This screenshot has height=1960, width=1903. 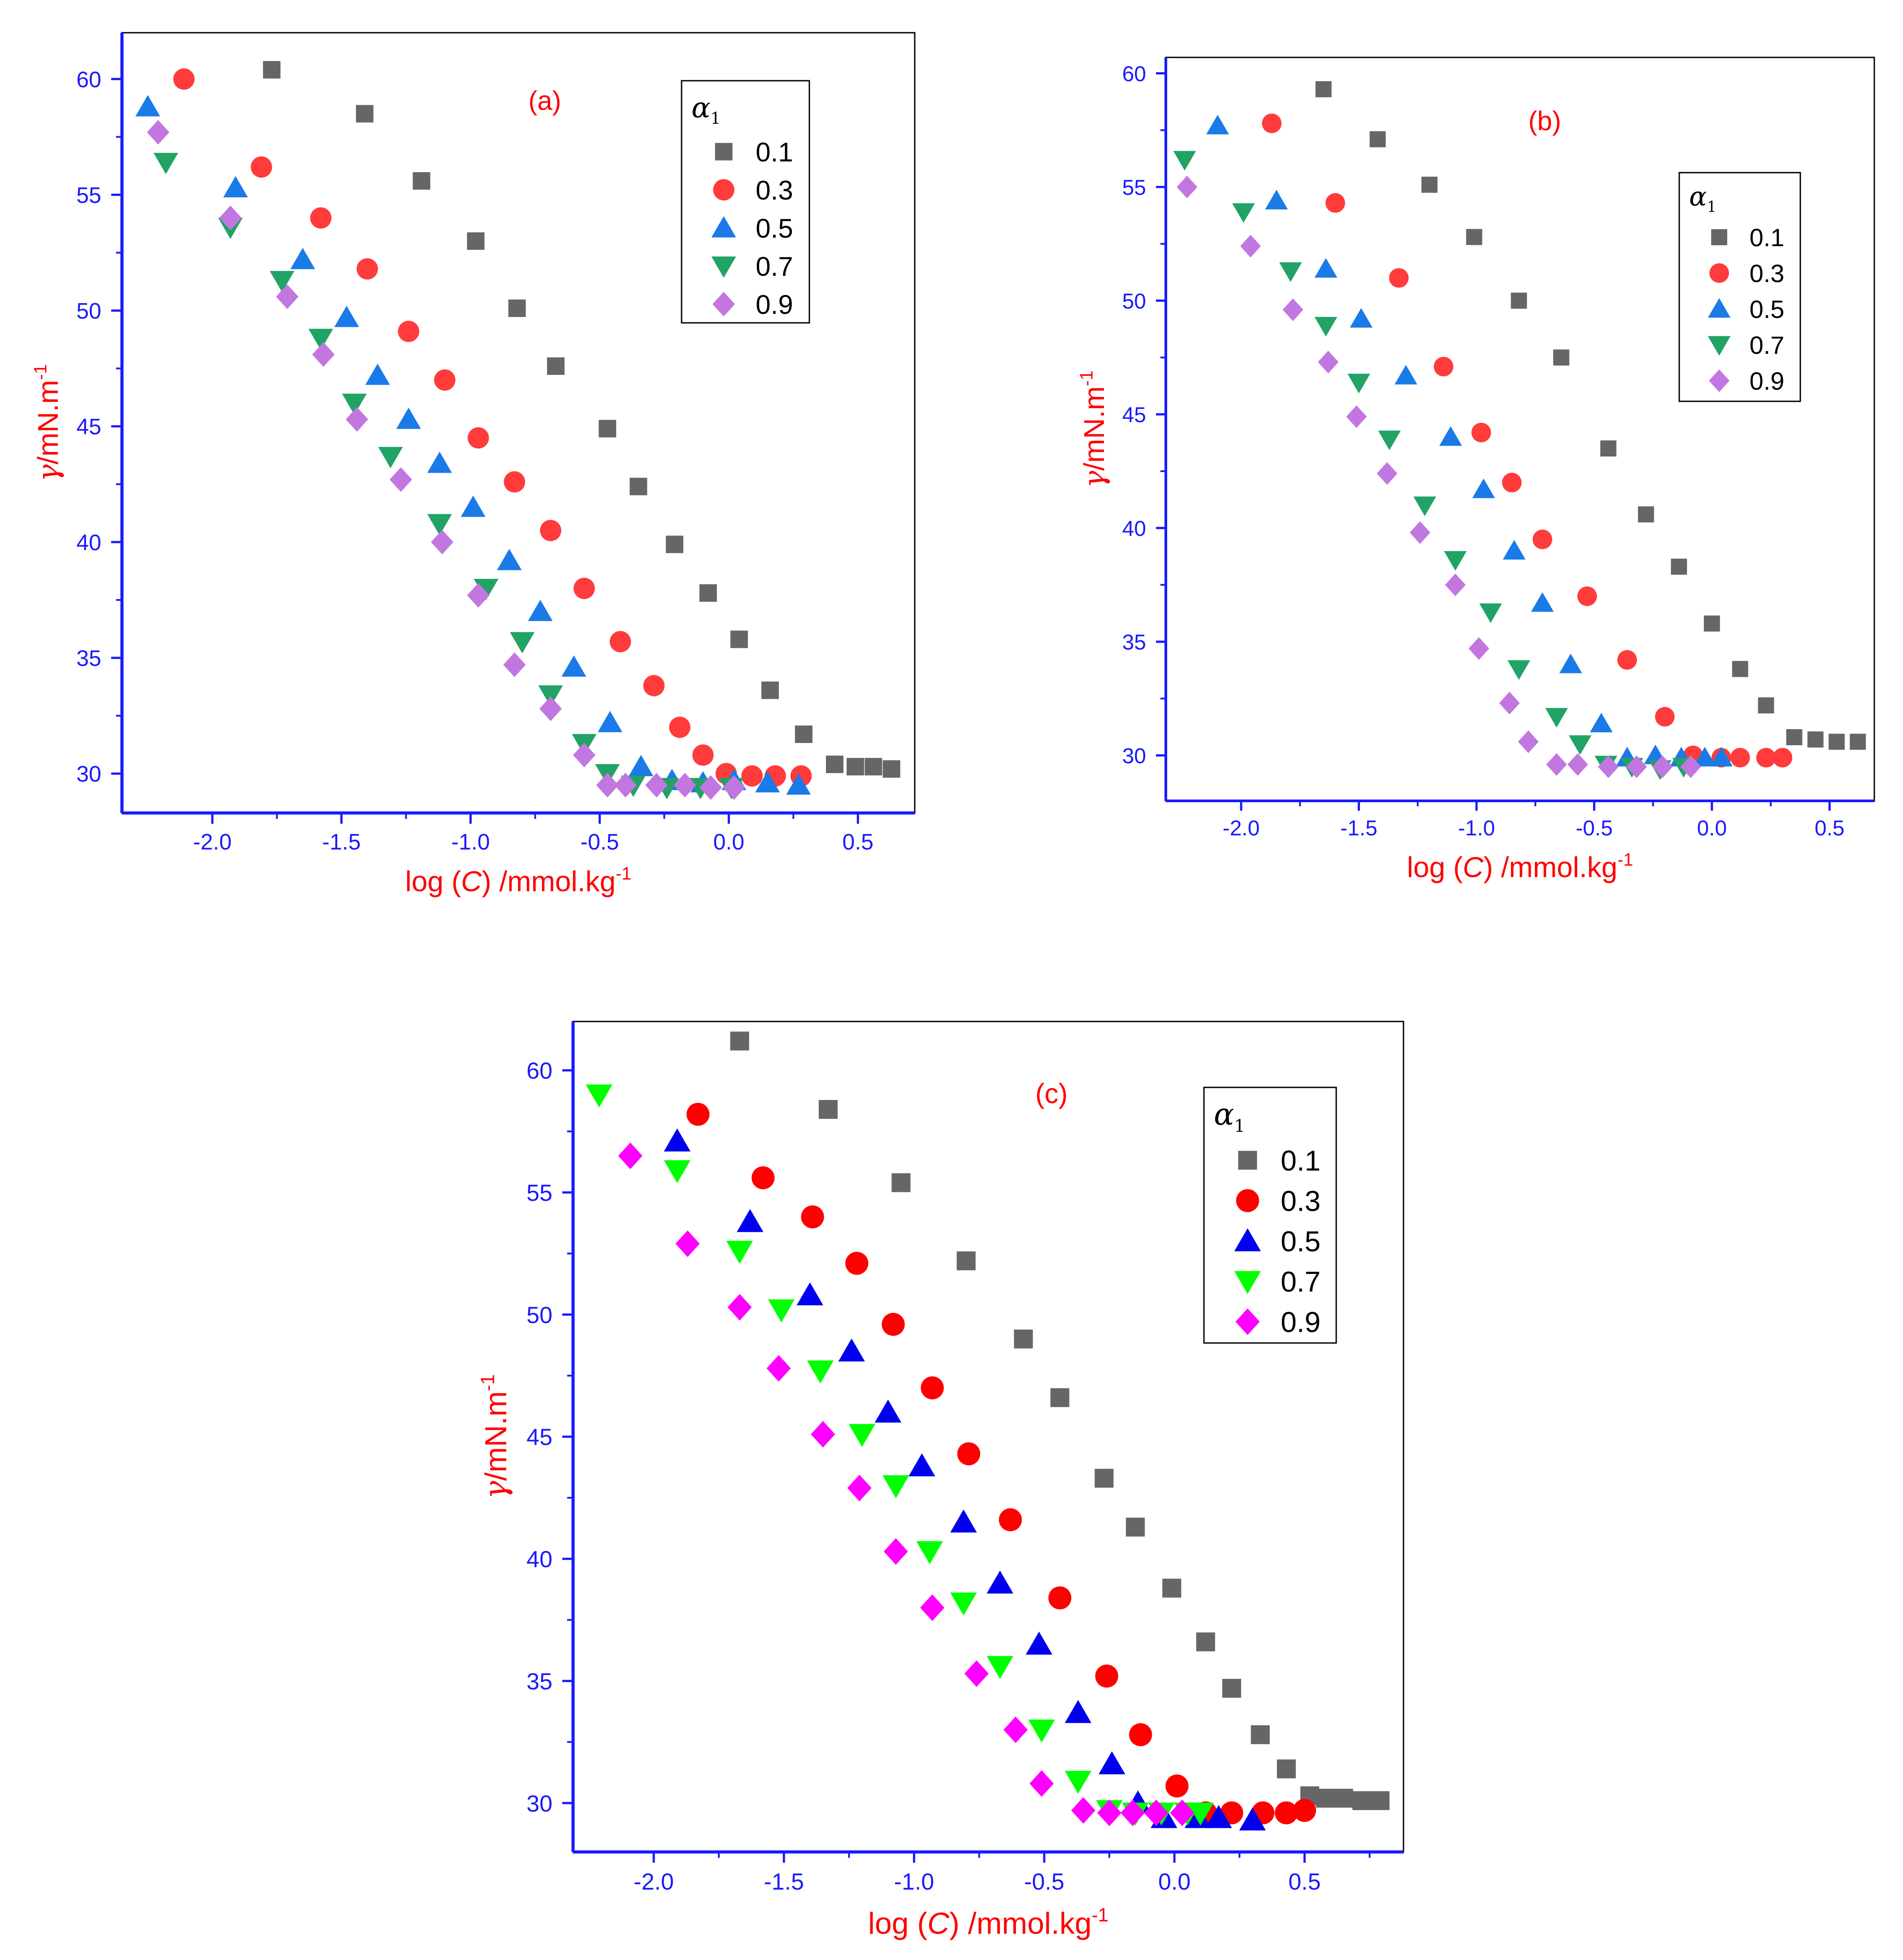 I want to click on series-0.5, so click(x=965, y=1479).